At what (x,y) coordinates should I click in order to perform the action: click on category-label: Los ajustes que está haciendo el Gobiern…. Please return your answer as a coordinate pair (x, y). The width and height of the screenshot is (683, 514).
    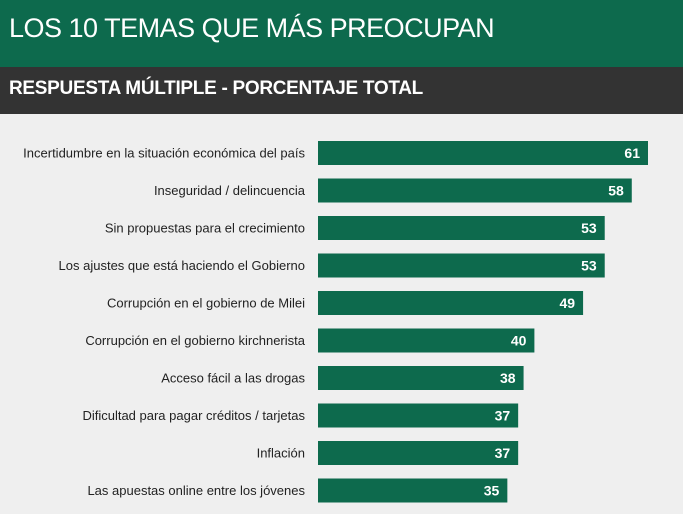
    Looking at the image, I should click on (182, 265).